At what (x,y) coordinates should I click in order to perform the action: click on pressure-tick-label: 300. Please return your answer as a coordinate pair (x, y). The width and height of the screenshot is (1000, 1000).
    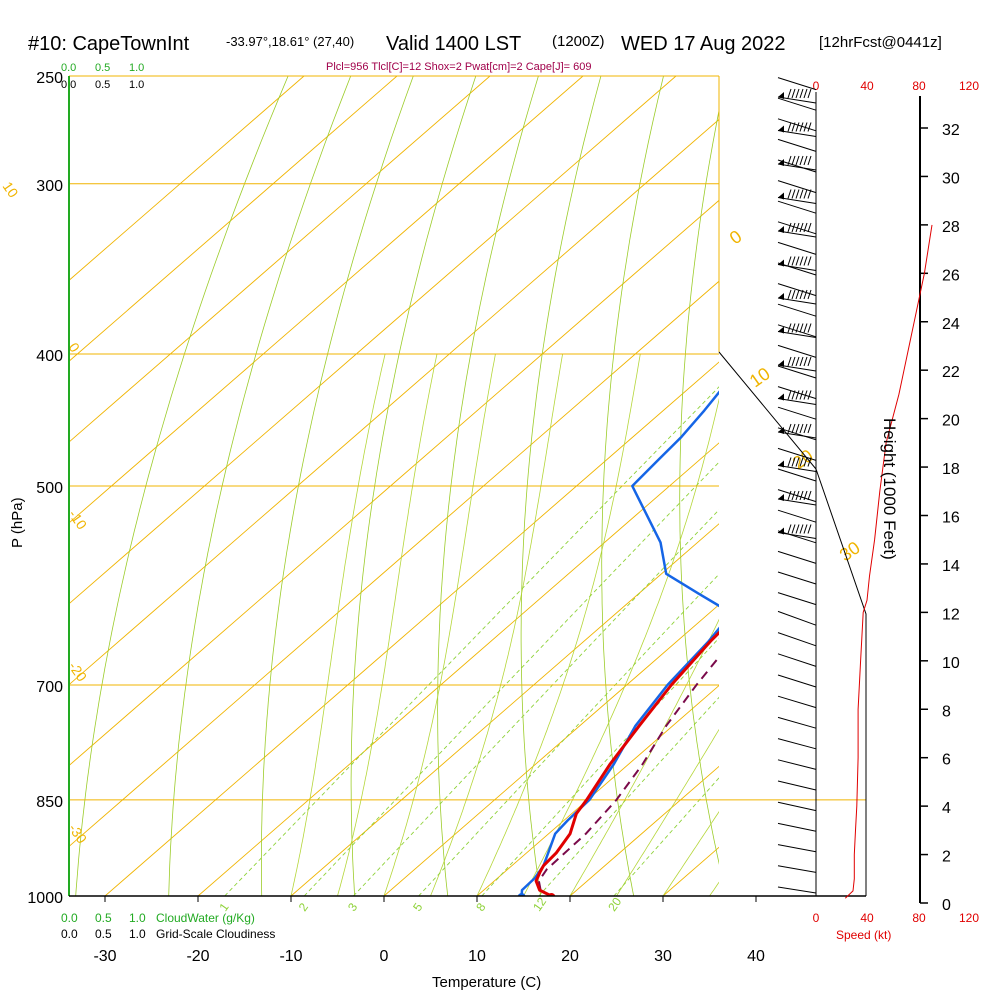
    Looking at the image, I should click on (49, 186).